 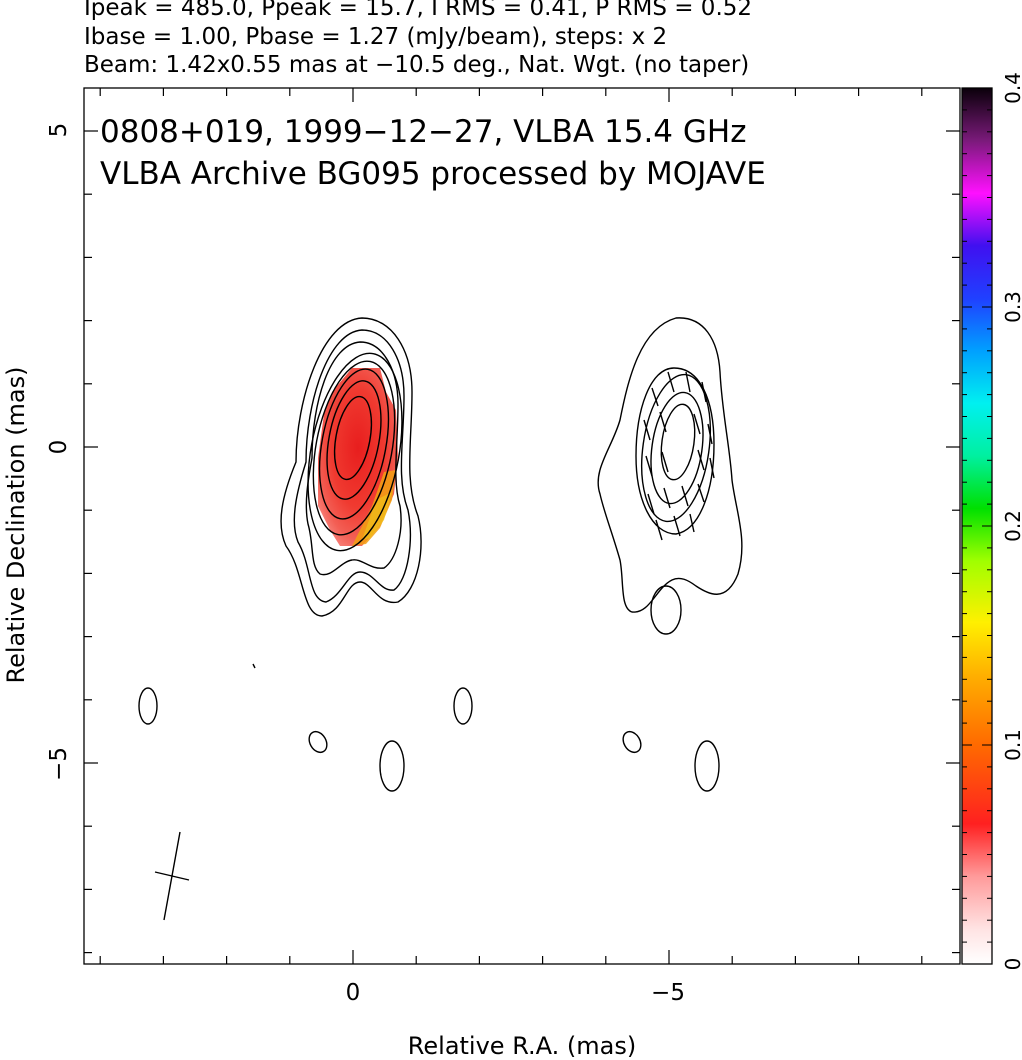 I want to click on noise-contours, so click(x=429, y=727).